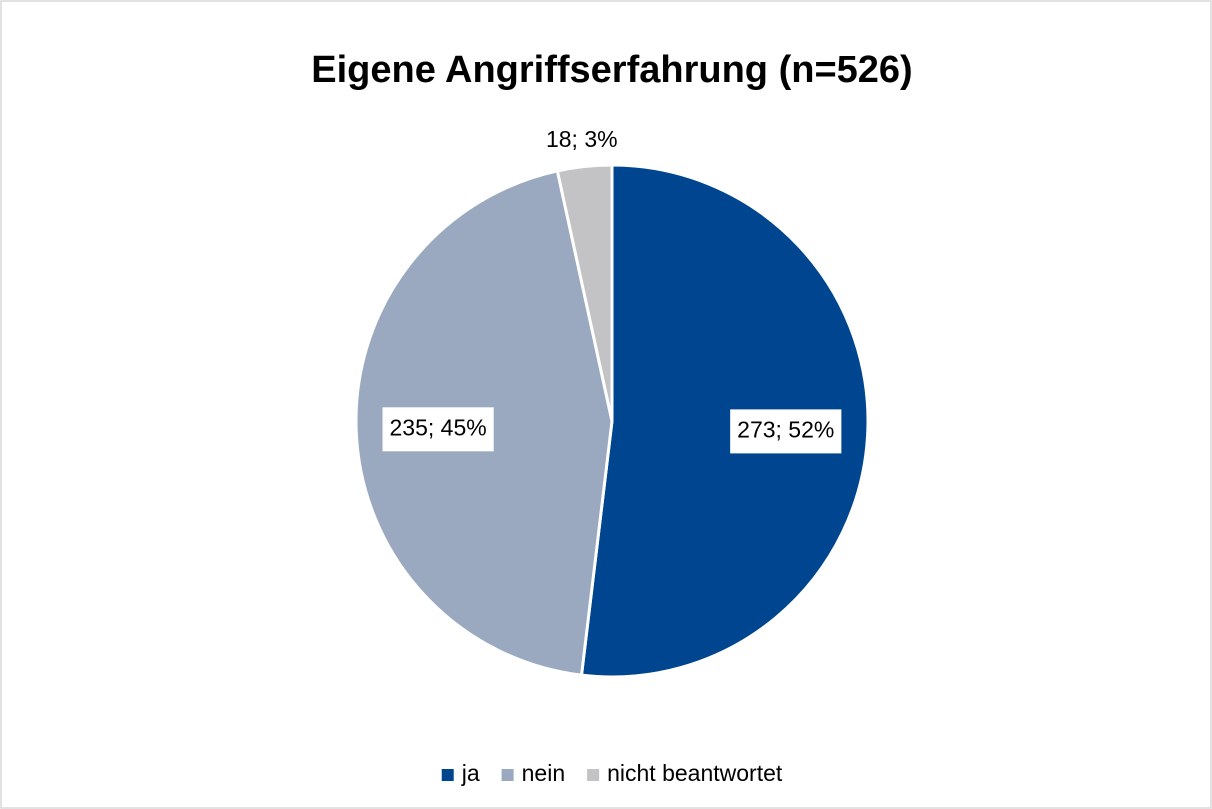 Image resolution: width=1212 pixels, height=809 pixels. Describe the element at coordinates (438, 427) in the screenshot. I see `data-label: 235; 45%` at that location.